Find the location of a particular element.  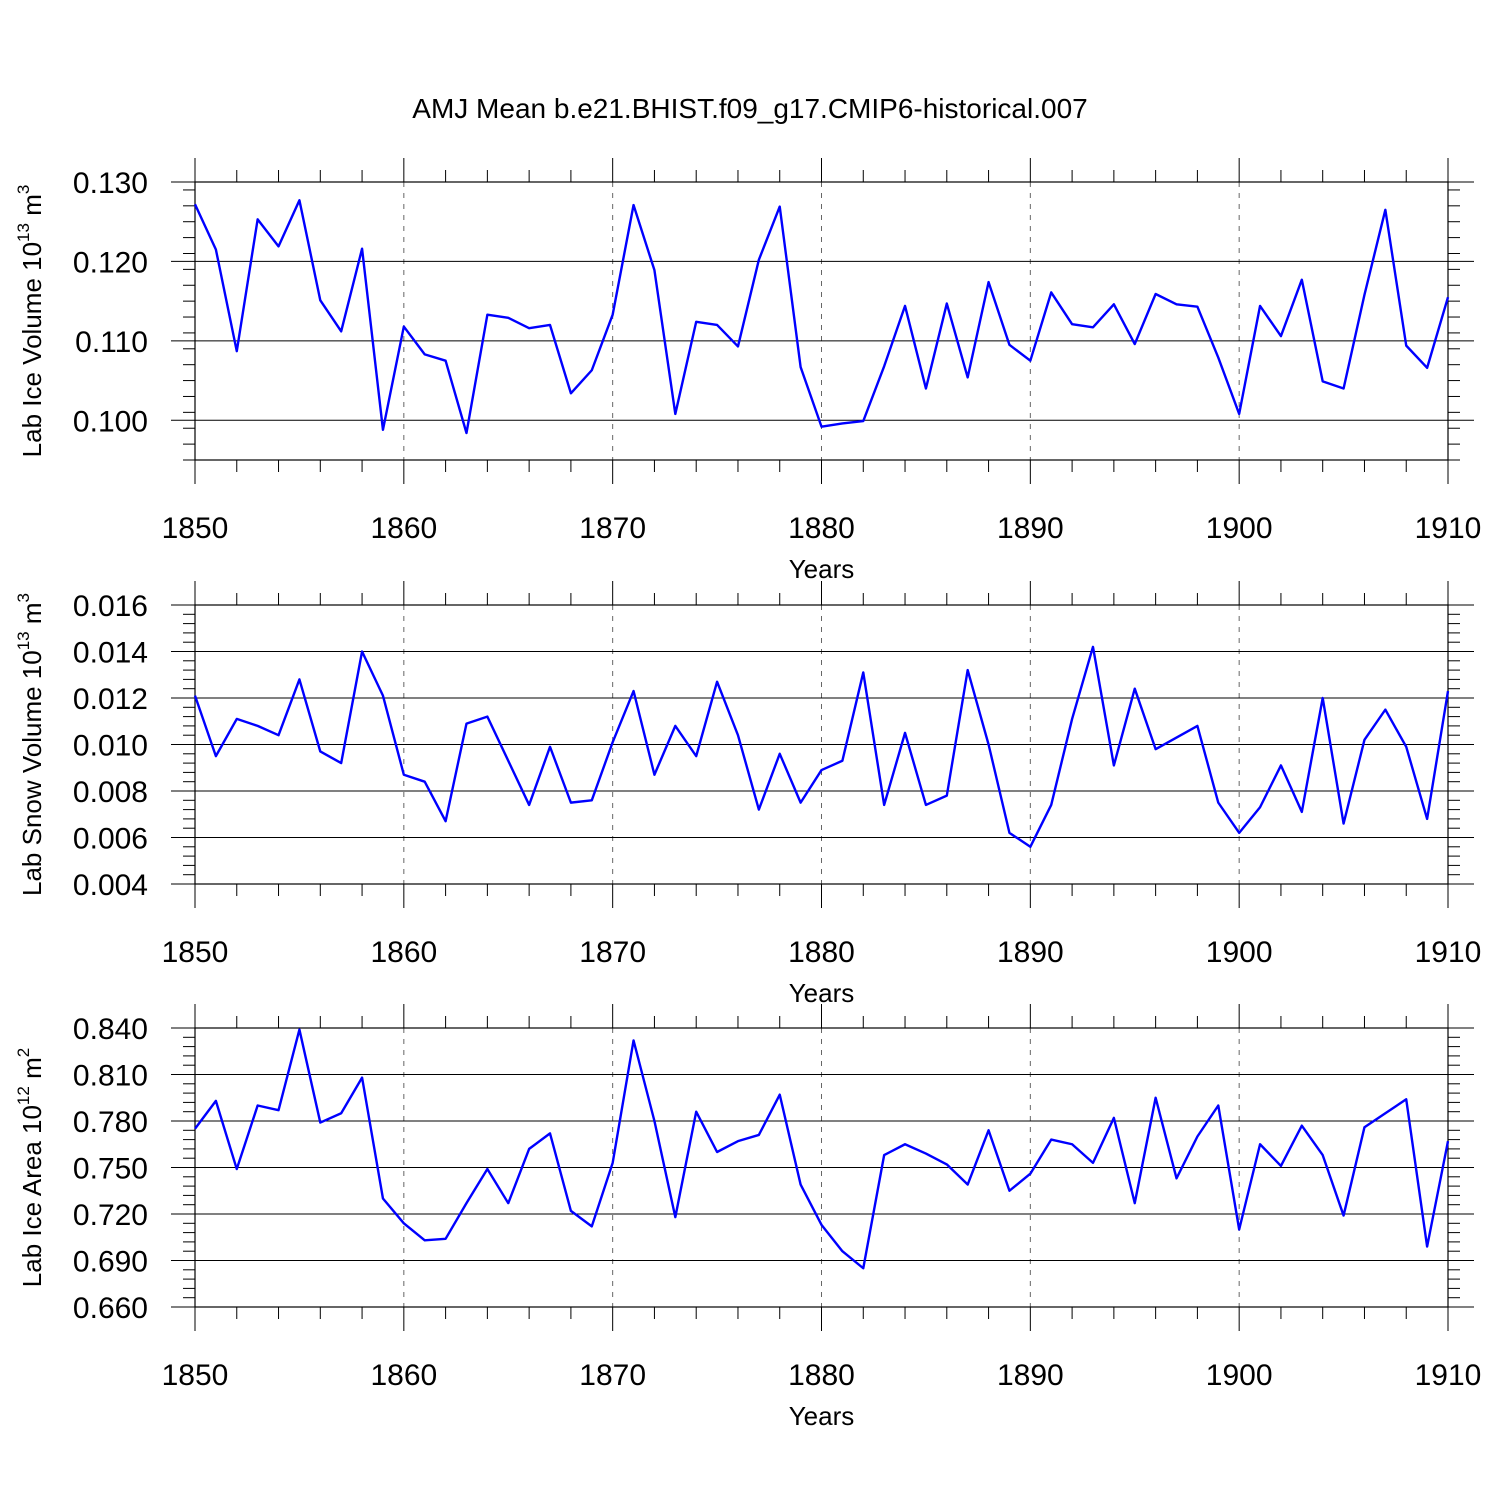

y-tick-label: 0.810 is located at coordinates (110, 1076).